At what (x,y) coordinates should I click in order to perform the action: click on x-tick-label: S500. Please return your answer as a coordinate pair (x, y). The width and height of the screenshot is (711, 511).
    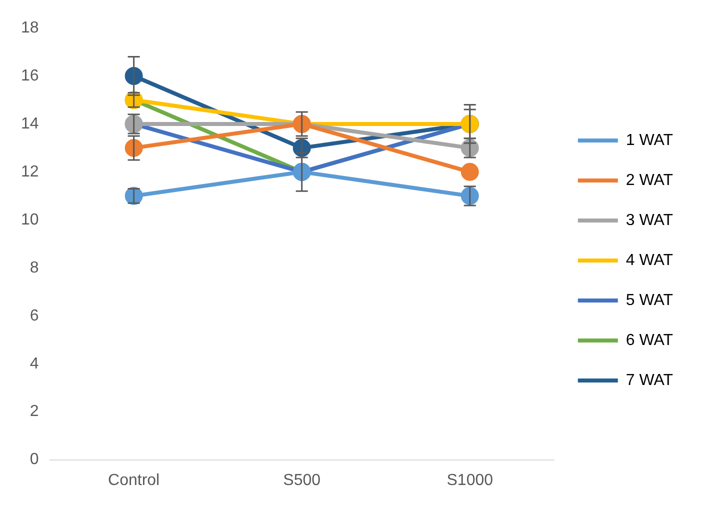
    Looking at the image, I should click on (302, 480).